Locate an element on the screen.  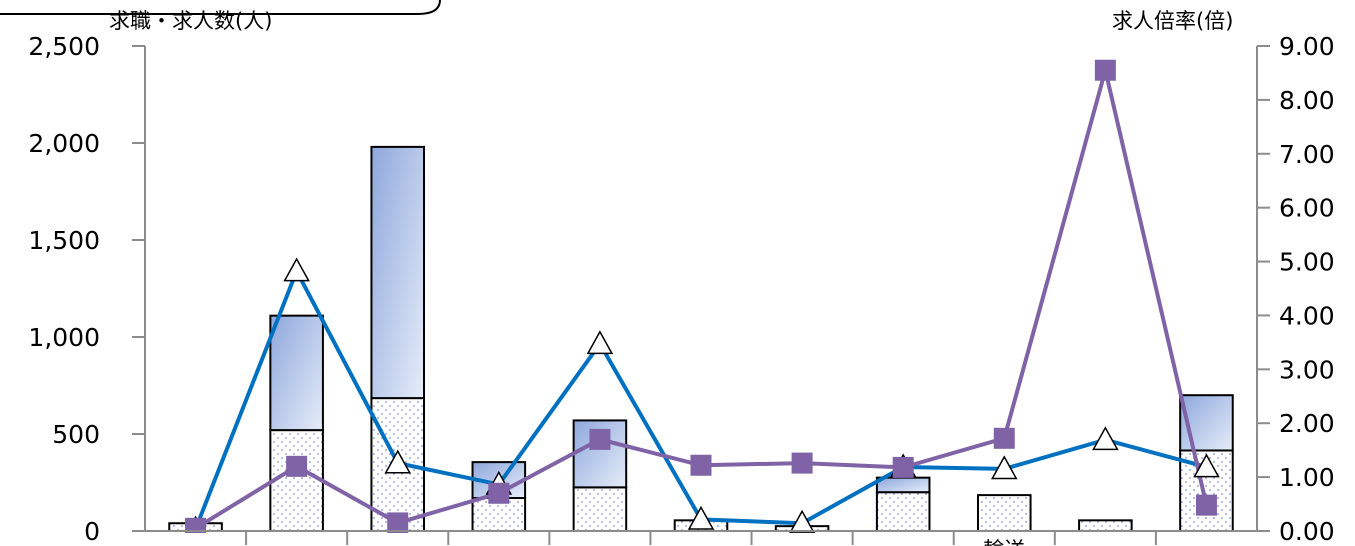
right-axis-title: 求人倍率(倍) is located at coordinates (1172, 21).